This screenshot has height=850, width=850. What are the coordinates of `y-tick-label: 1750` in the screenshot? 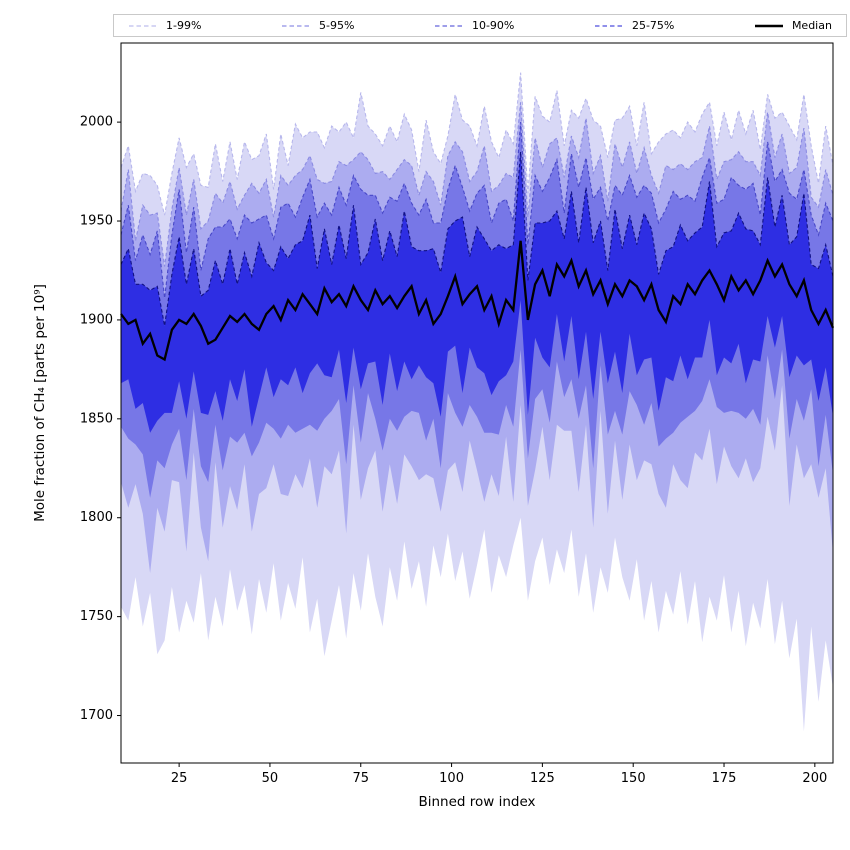 It's located at (96, 616).